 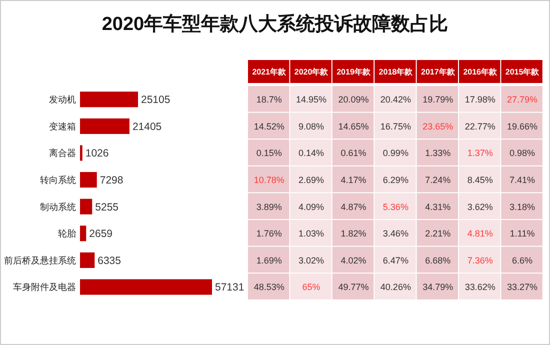 What do you see at coordinates (522, 260) in the screenshot?
I see `data-label: 6.6%` at bounding box center [522, 260].